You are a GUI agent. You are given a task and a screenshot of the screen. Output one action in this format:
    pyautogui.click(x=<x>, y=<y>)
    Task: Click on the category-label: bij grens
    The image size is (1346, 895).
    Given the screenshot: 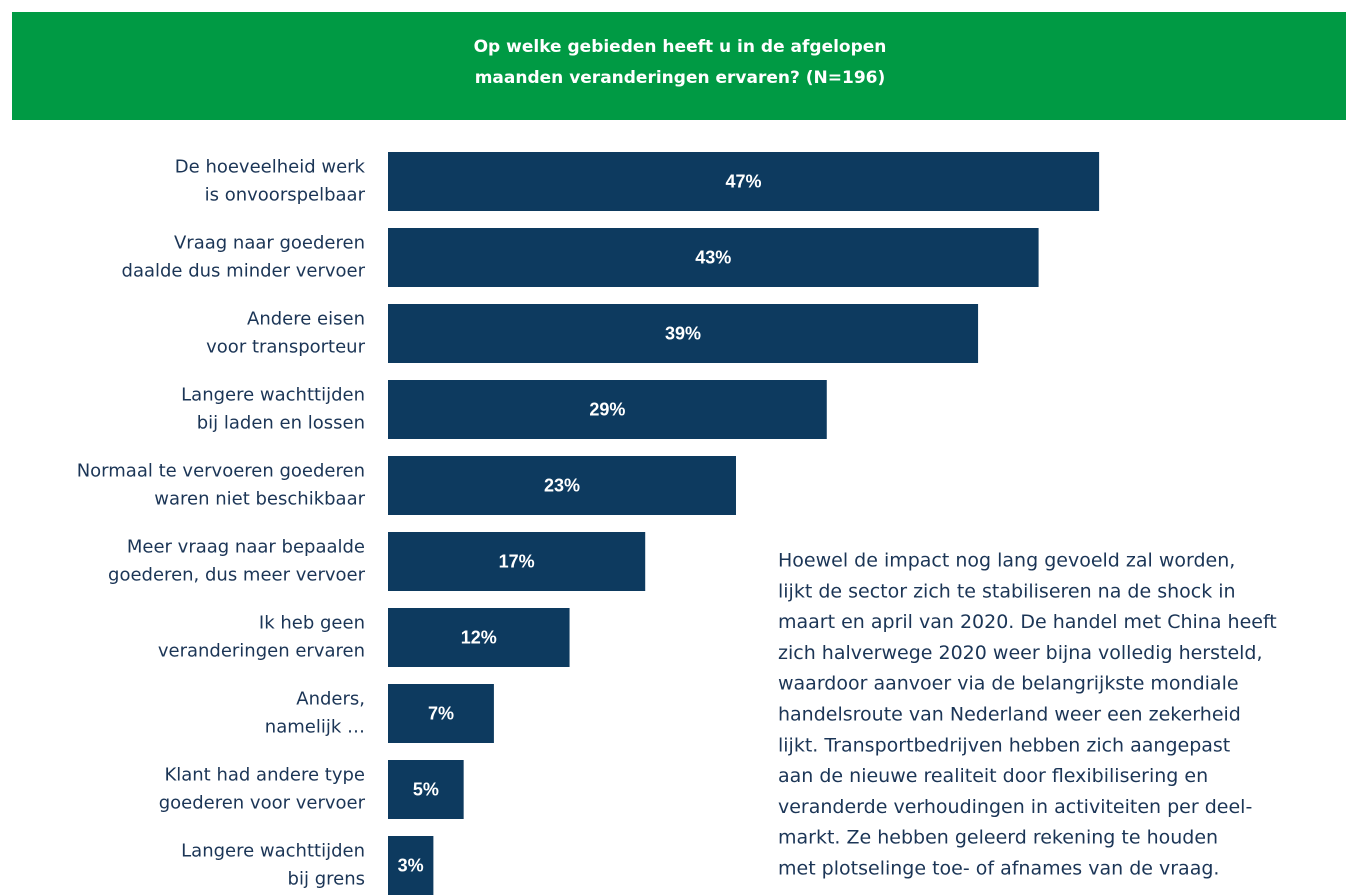 What is the action you would take?
    pyautogui.click(x=326, y=879)
    